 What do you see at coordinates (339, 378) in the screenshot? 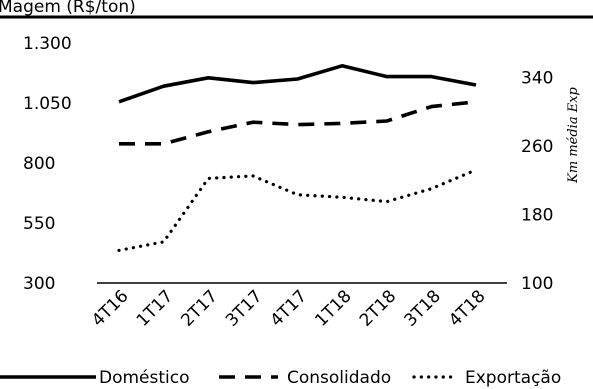
I see `legend-label: Consolidado` at bounding box center [339, 378].